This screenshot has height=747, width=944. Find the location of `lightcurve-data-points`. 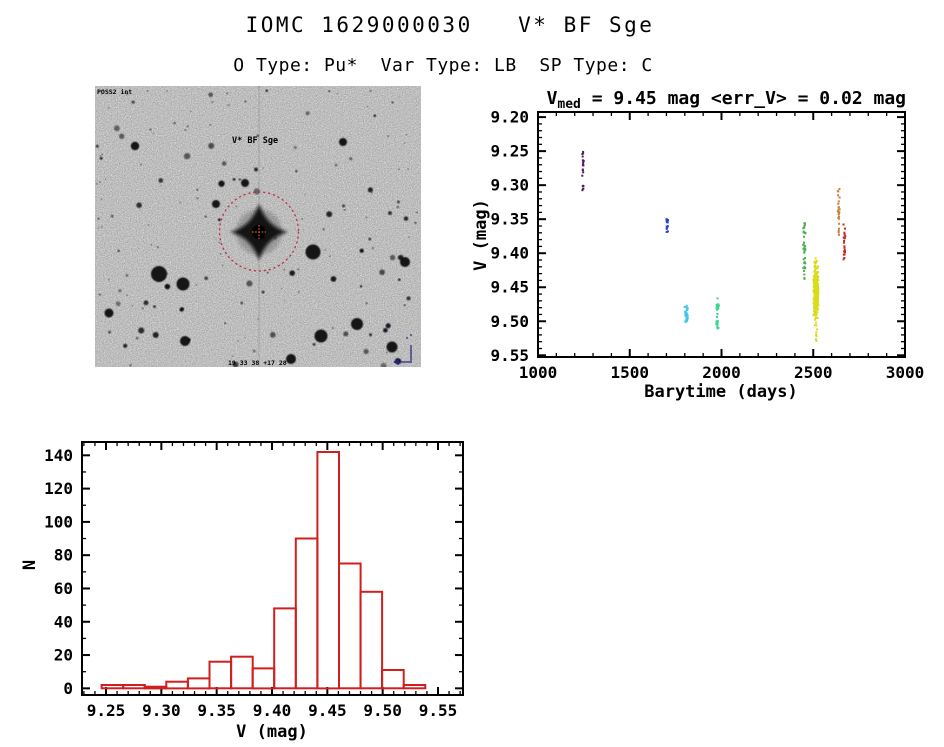

lightcurve-data-points is located at coordinates (714, 246).